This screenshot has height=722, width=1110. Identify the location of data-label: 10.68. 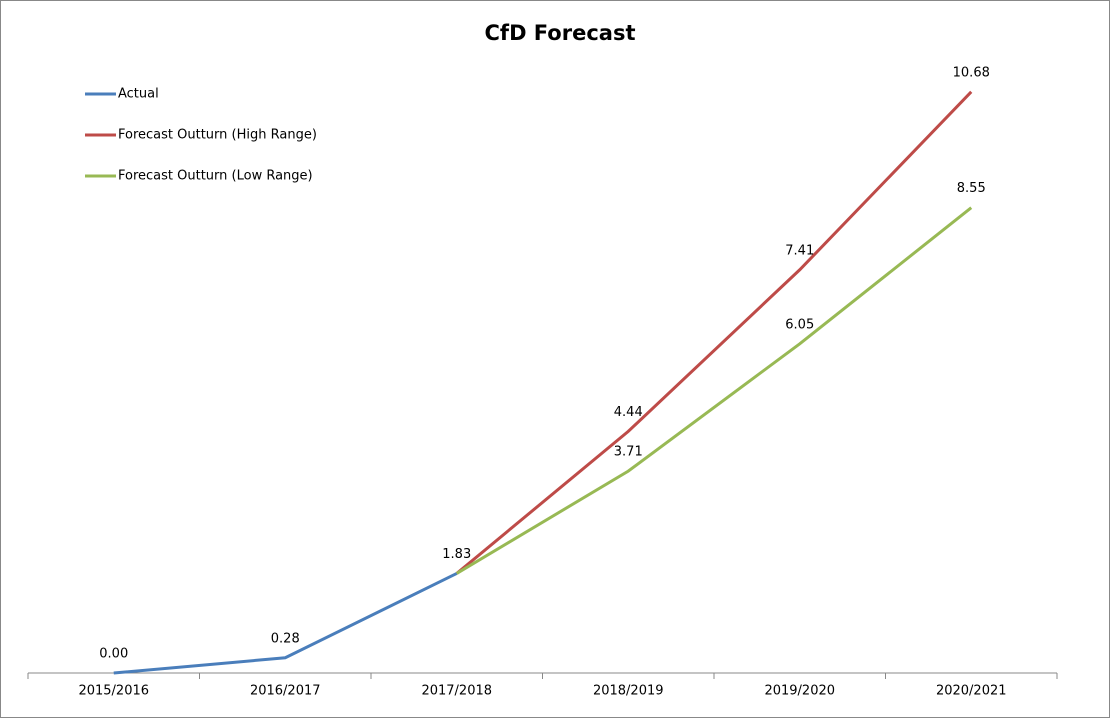
(971, 72).